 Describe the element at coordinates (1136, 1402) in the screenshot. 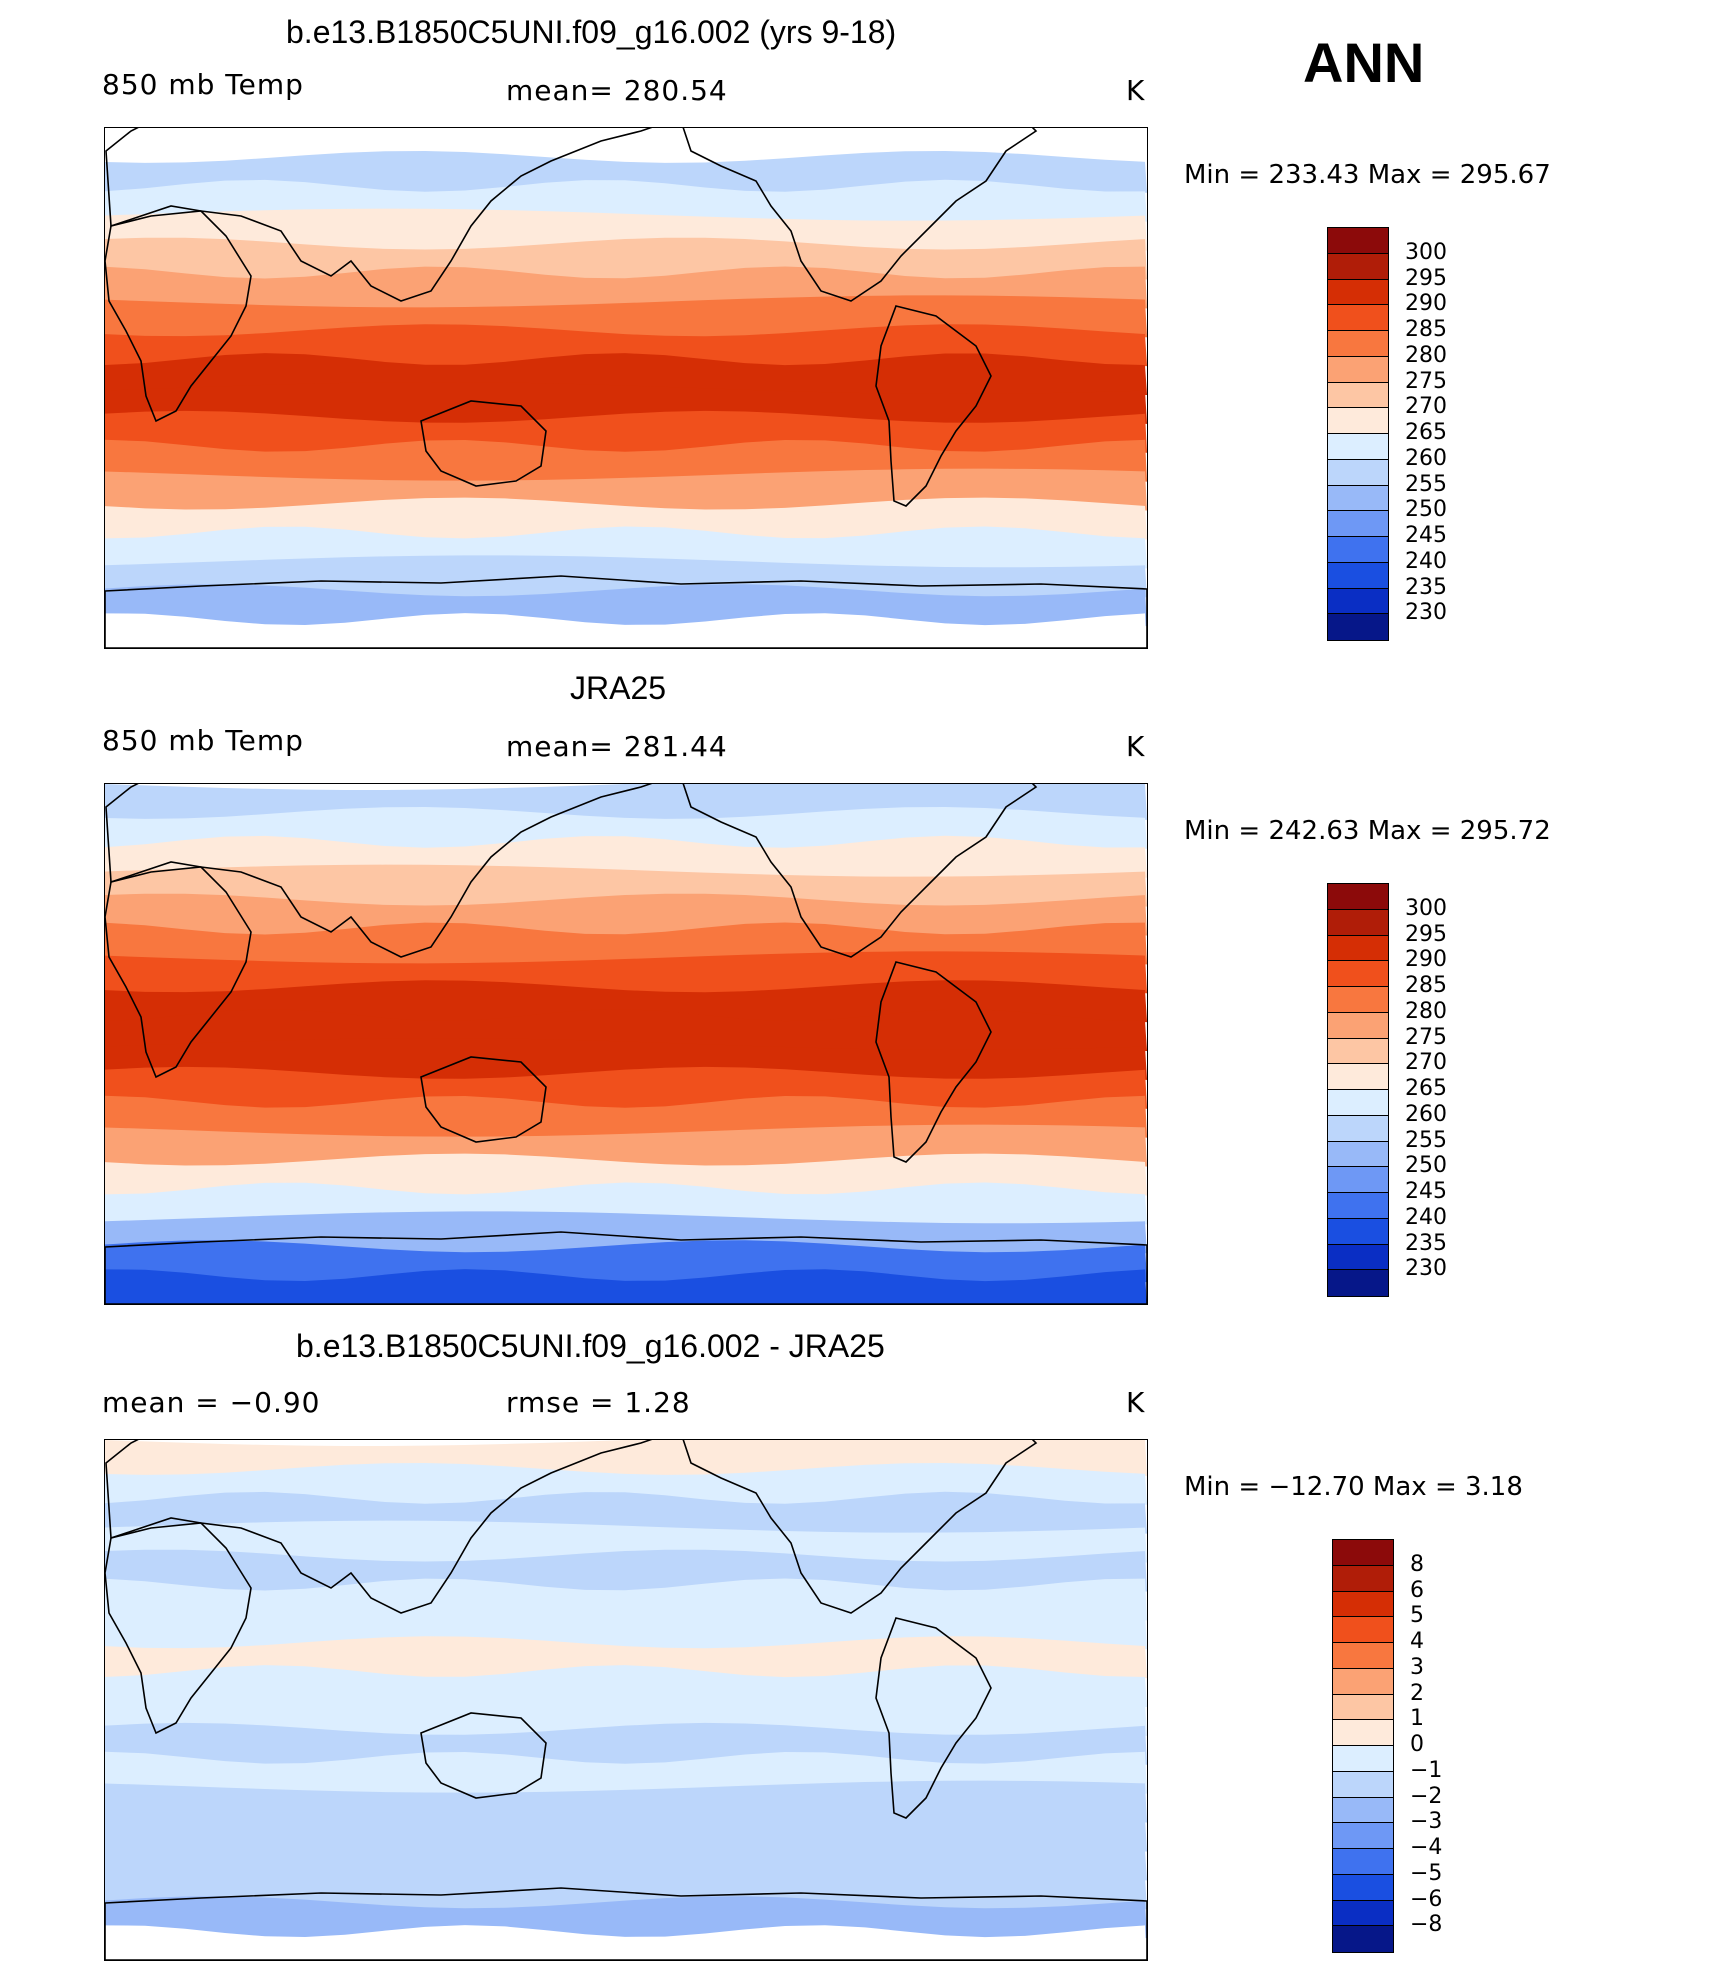

I see `panel-3-units: K` at that location.